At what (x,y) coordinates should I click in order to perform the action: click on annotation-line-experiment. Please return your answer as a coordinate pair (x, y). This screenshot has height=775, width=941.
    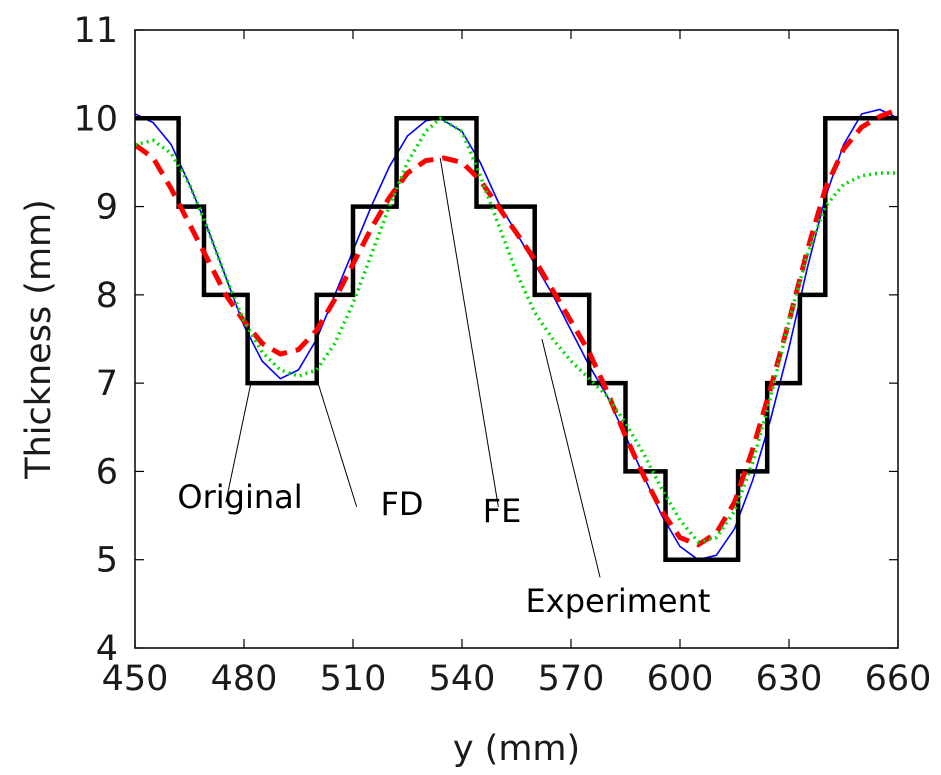
    Looking at the image, I should click on (571, 458).